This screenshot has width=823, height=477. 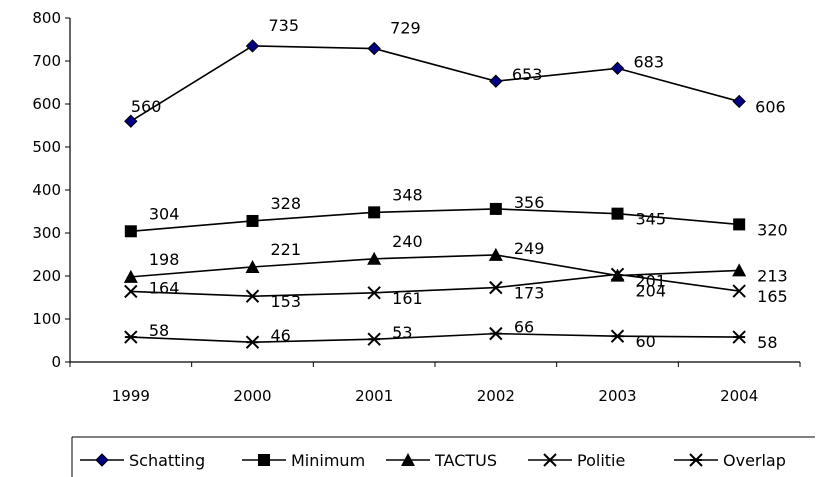 What do you see at coordinates (435, 266) in the screenshot?
I see `series-line-tactus` at bounding box center [435, 266].